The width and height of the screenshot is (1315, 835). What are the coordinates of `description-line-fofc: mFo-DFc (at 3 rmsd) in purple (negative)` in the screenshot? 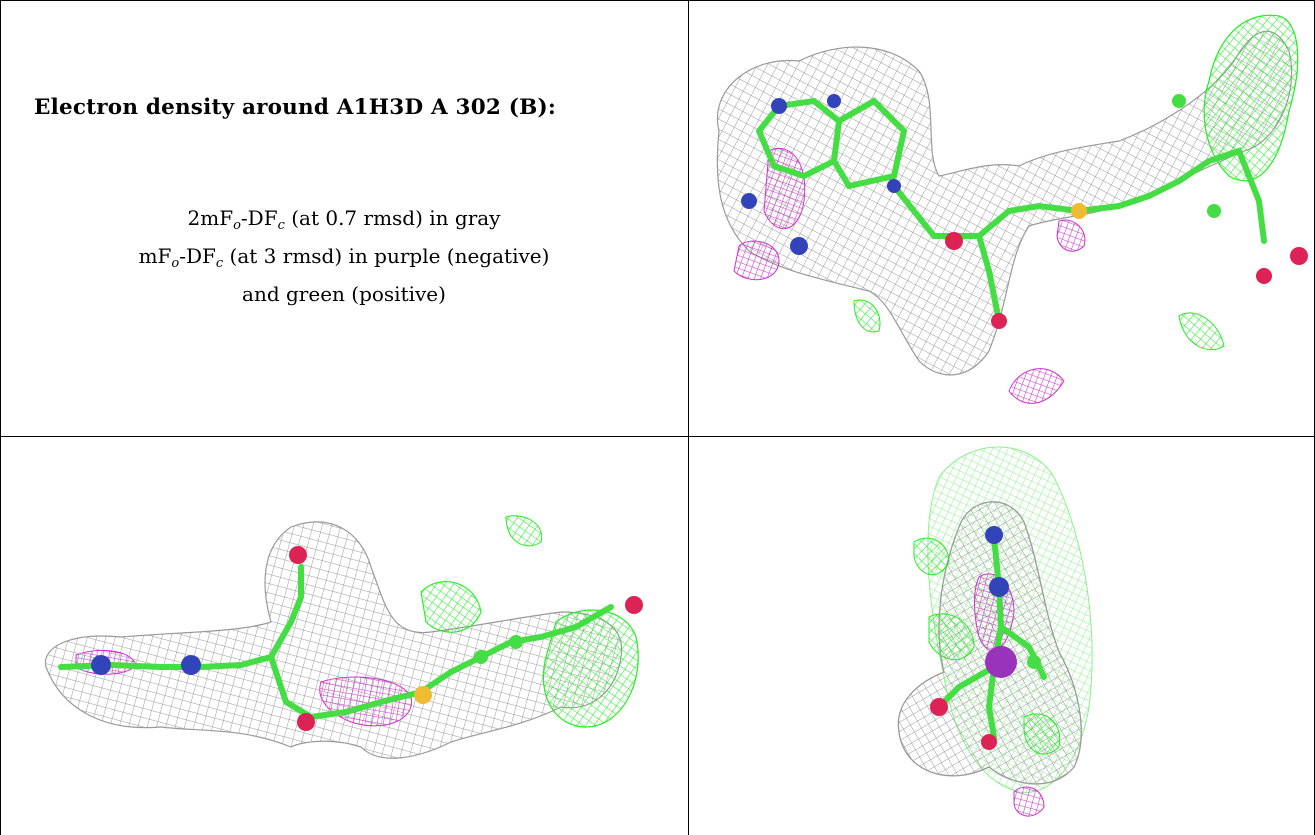 It's located at (344, 260).